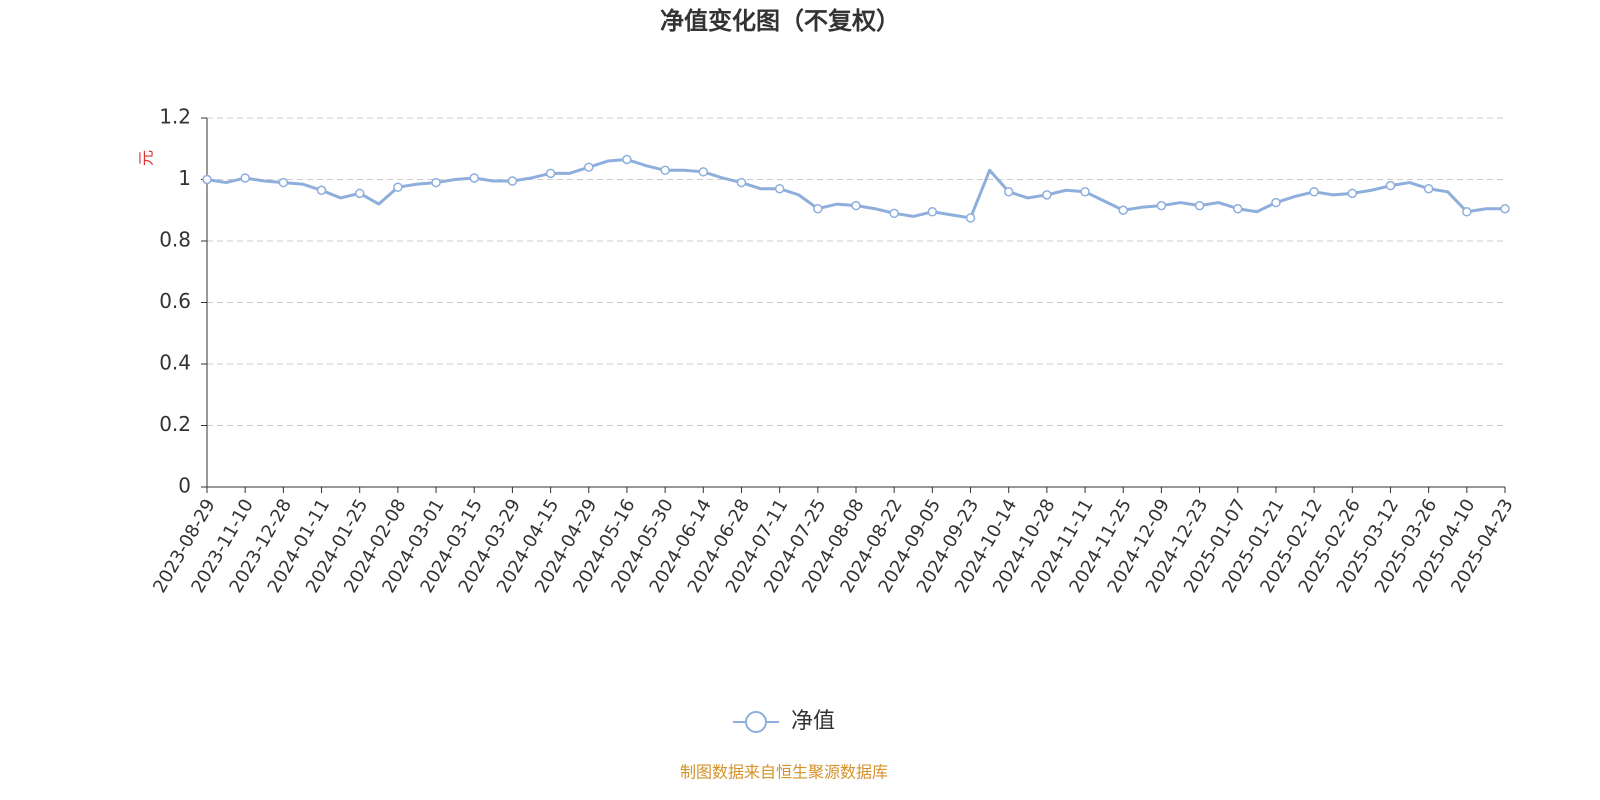 Image resolution: width=1600 pixels, height=800 pixels. I want to click on source-note: 制图数据来自恒生聚源数据库, so click(784, 772).